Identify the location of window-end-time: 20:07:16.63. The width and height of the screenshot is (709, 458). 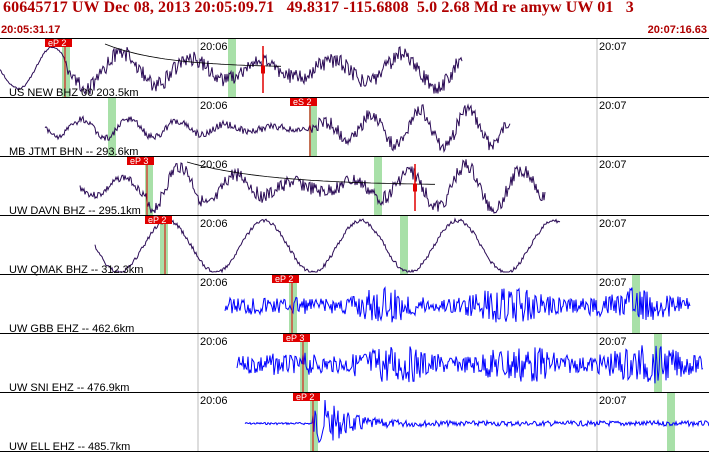
(677, 30).